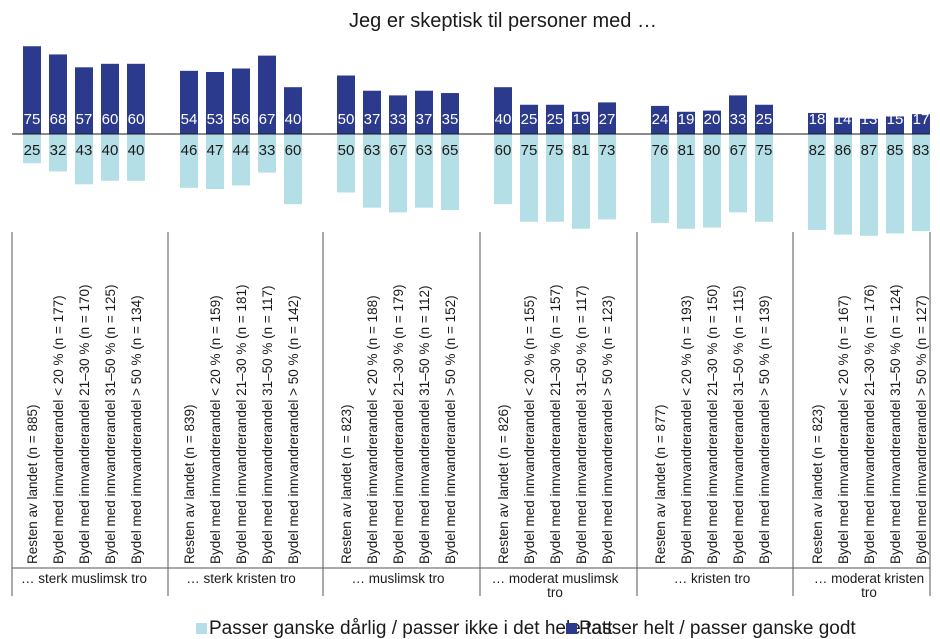 This screenshot has height=639, width=940. I want to click on group-label: … sterk kristen tro, so click(241, 578).